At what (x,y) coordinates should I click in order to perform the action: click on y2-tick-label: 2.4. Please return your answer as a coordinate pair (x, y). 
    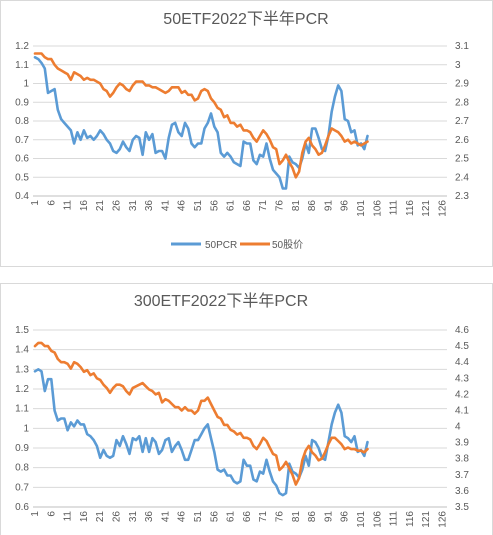
    Looking at the image, I should click on (462, 177).